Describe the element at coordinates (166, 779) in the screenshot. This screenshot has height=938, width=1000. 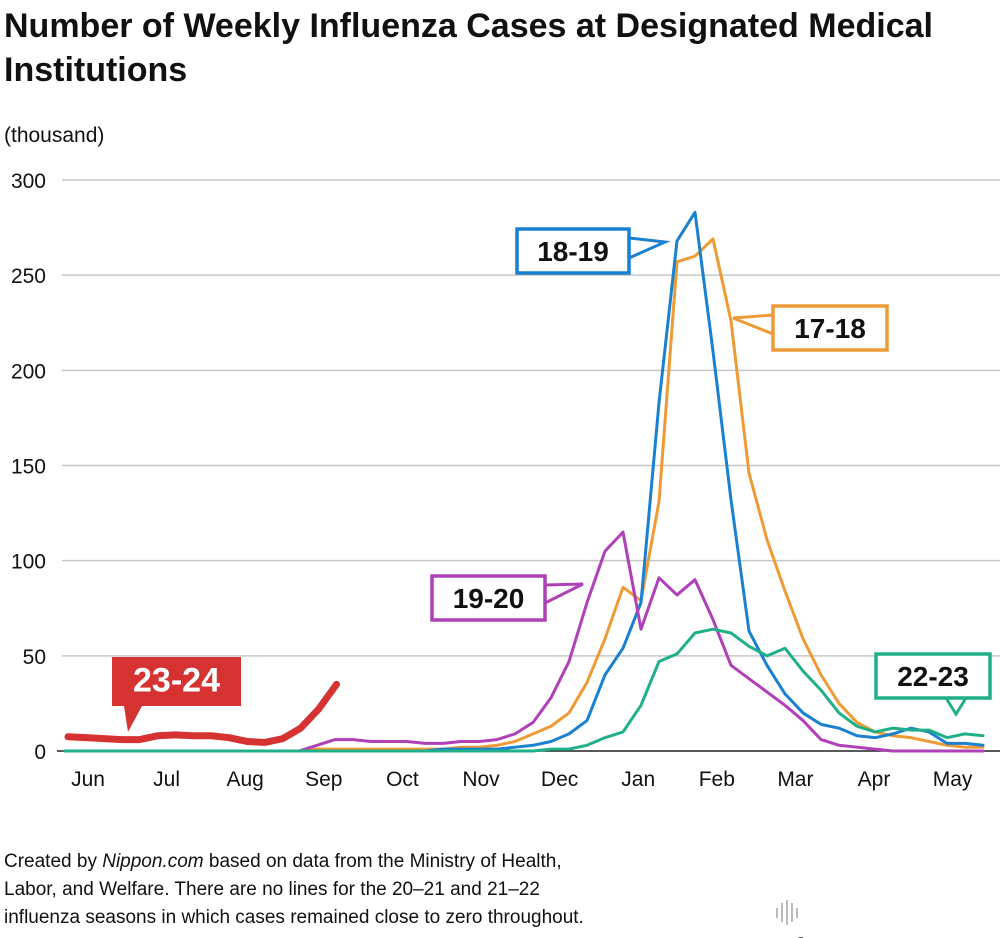
I see `x-tick-label: Jul` at that location.